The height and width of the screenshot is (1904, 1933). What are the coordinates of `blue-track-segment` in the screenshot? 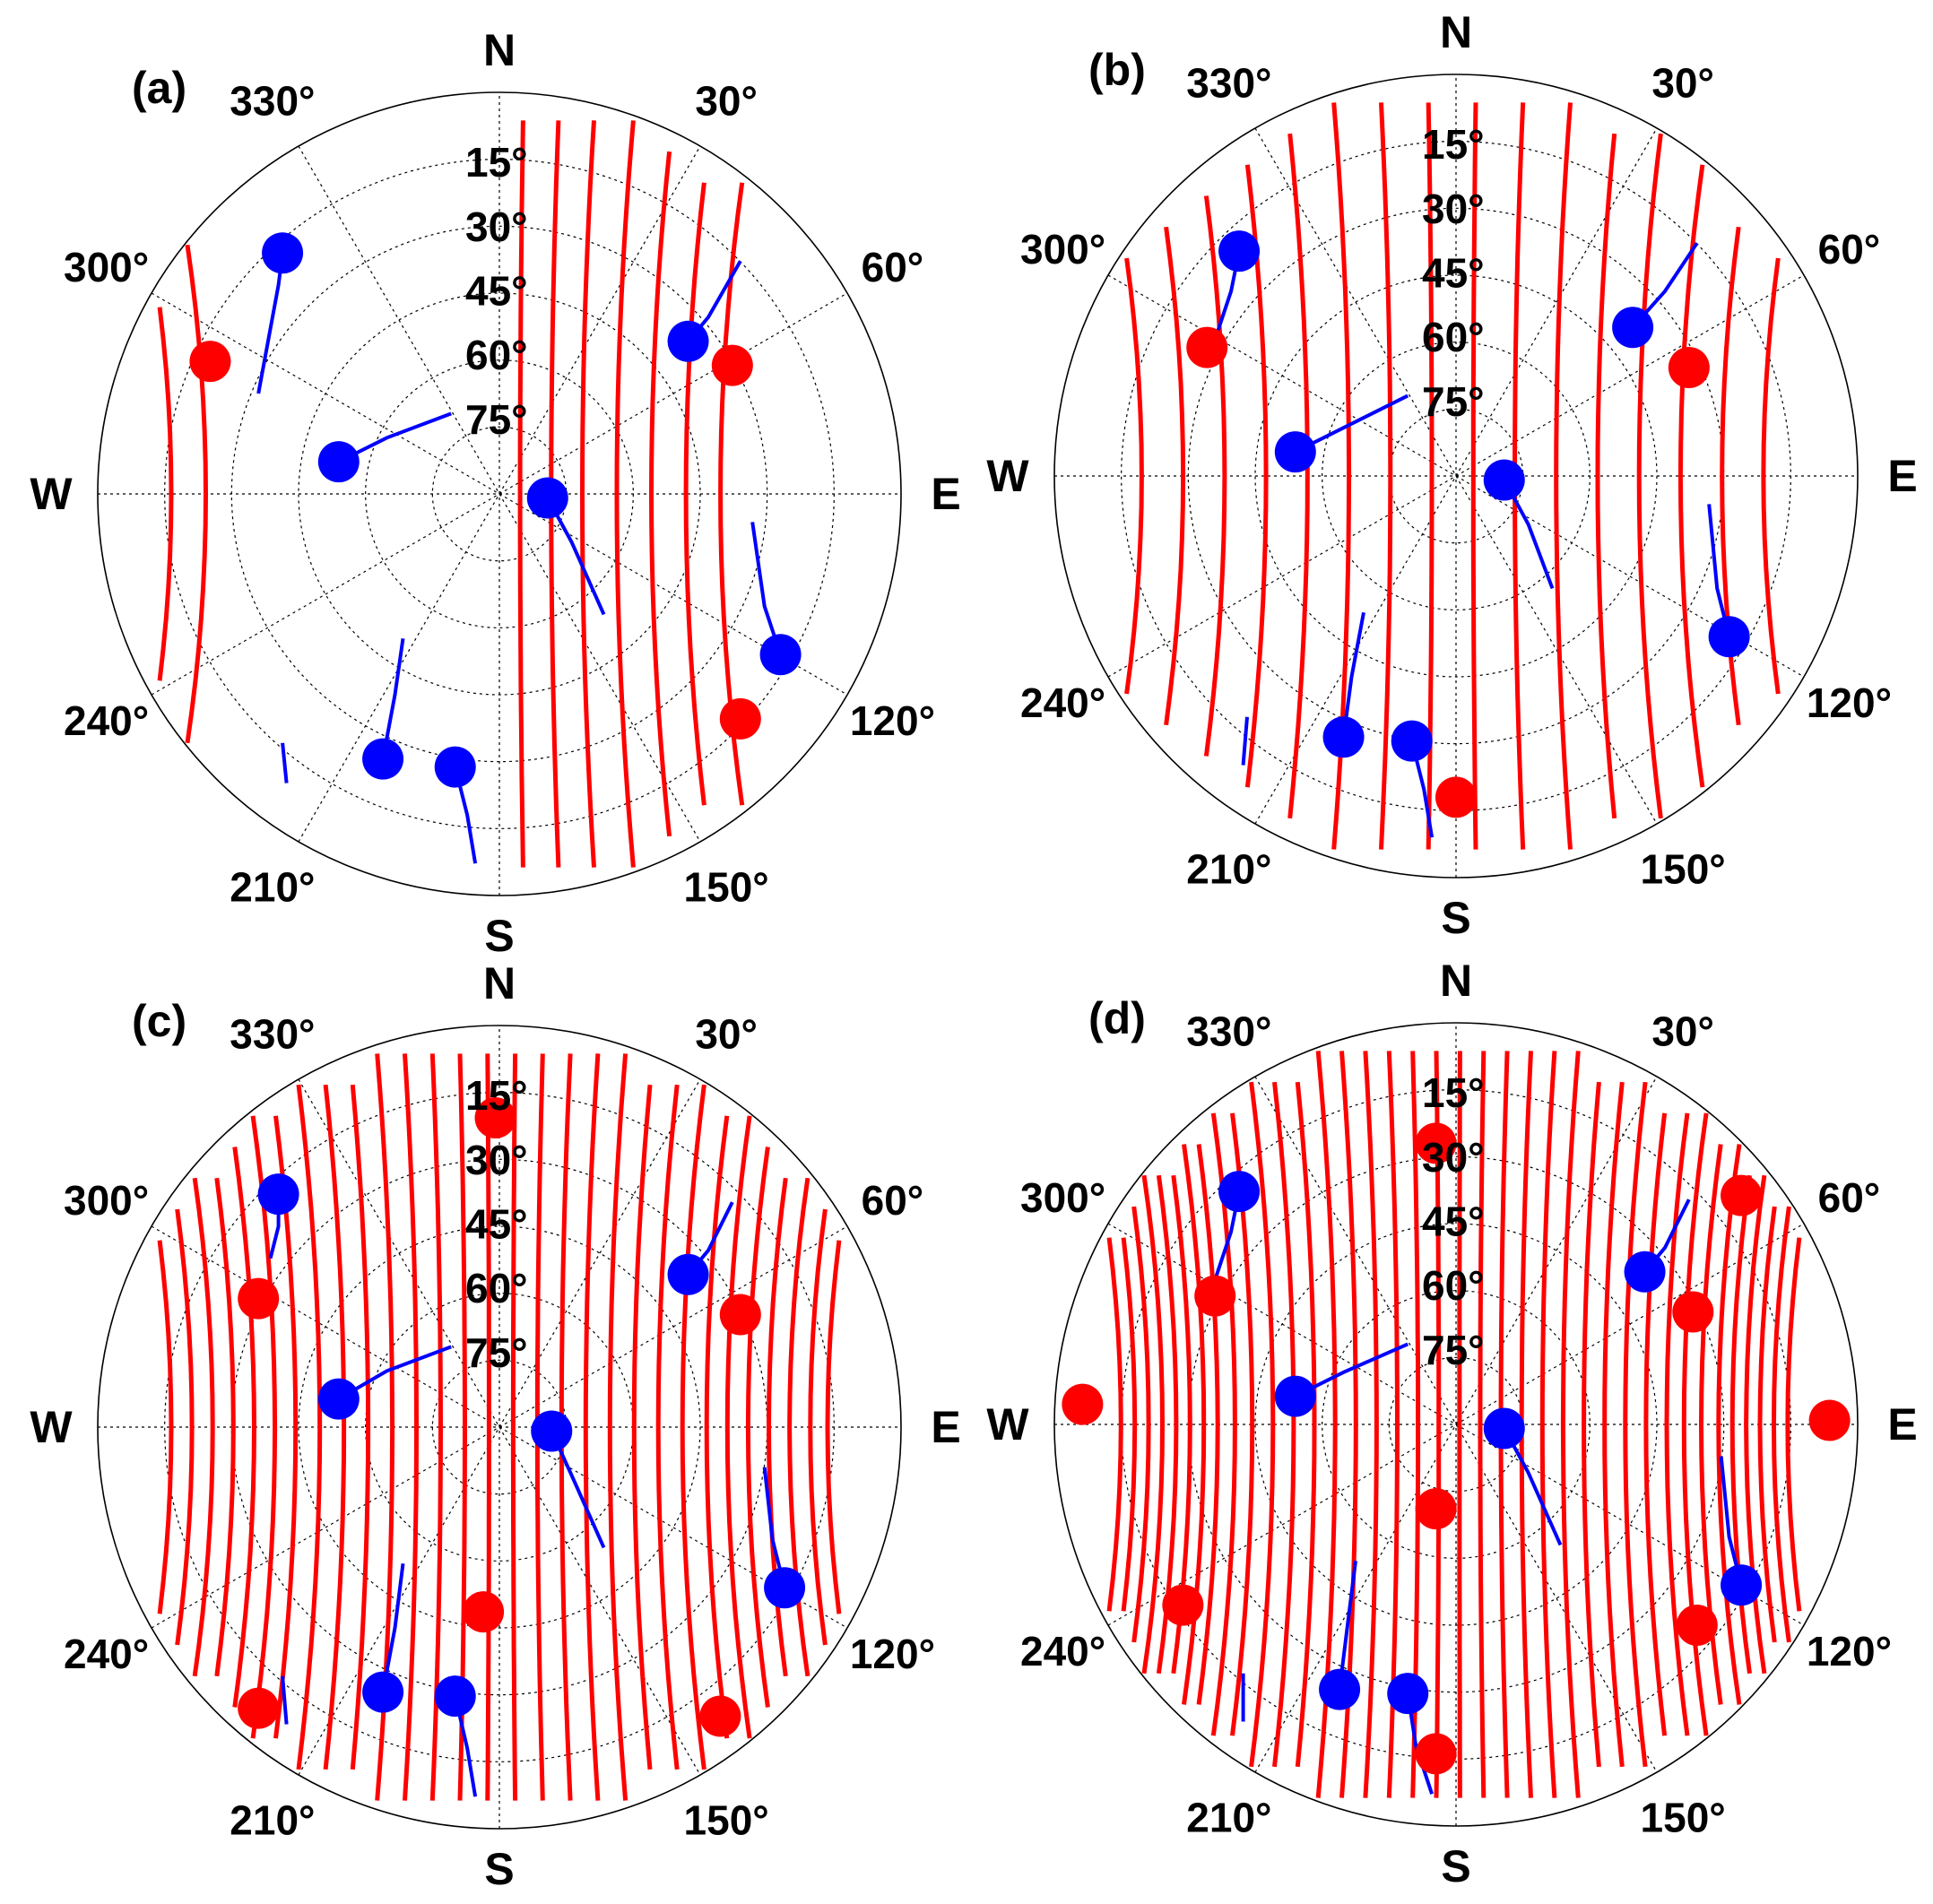 It's located at (285, 1700).